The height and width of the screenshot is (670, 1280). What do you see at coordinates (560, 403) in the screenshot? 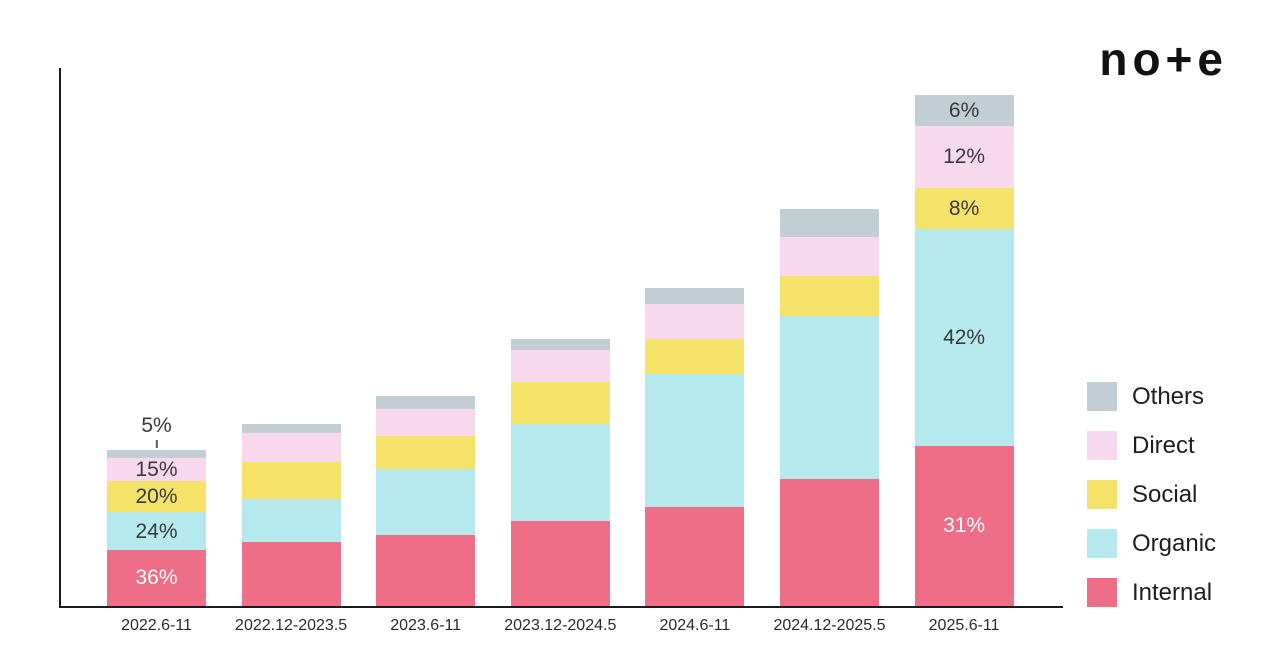
I see `segment-social-2023.12-2024.5` at bounding box center [560, 403].